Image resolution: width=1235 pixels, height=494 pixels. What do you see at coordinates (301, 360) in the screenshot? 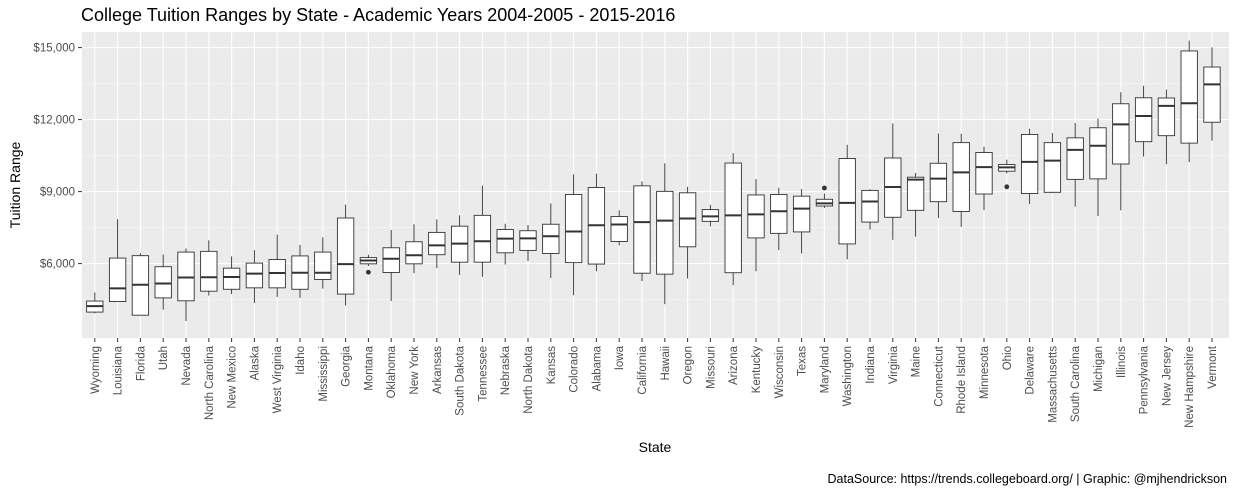
I see `x-tick-label: Idaho` at bounding box center [301, 360].